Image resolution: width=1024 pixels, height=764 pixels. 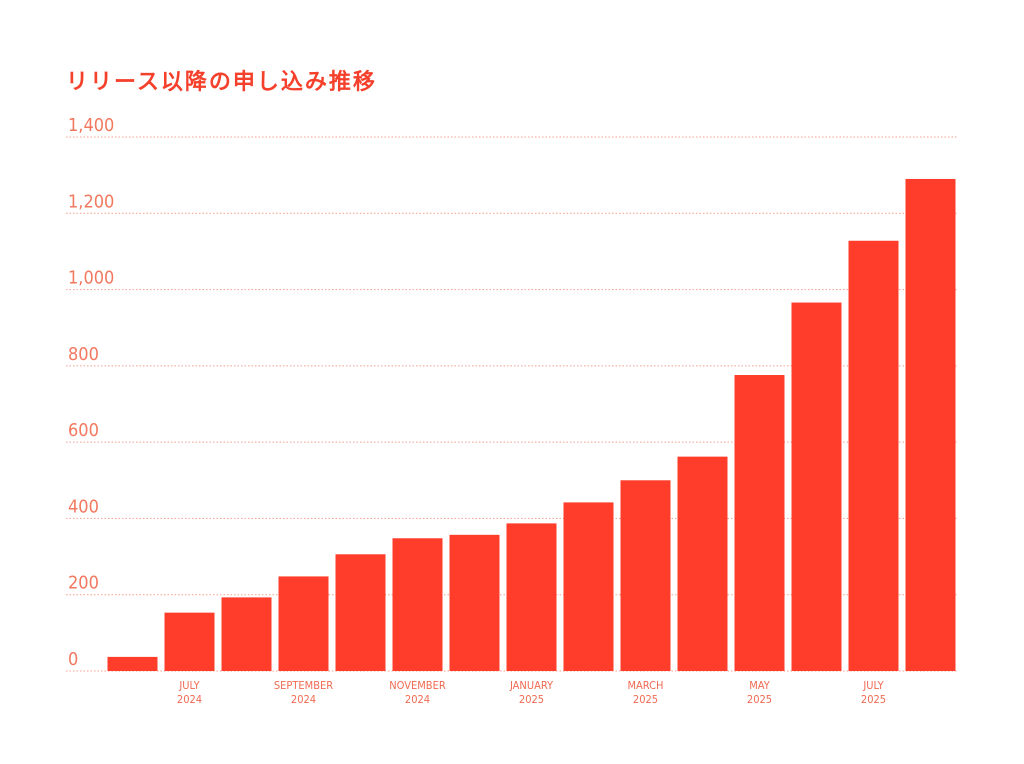 What do you see at coordinates (73, 659) in the screenshot?
I see `y-tick-label: 0` at bounding box center [73, 659].